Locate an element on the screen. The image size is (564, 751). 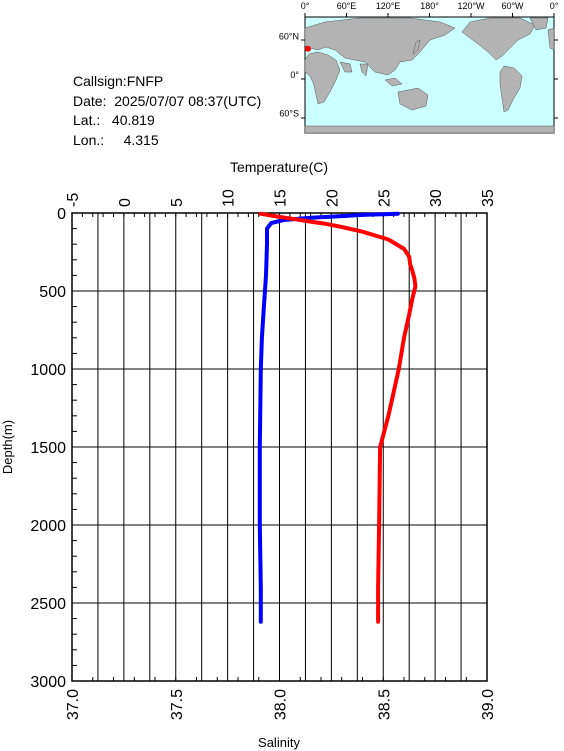
depth-tick-label: 1500 is located at coordinates (48, 448).